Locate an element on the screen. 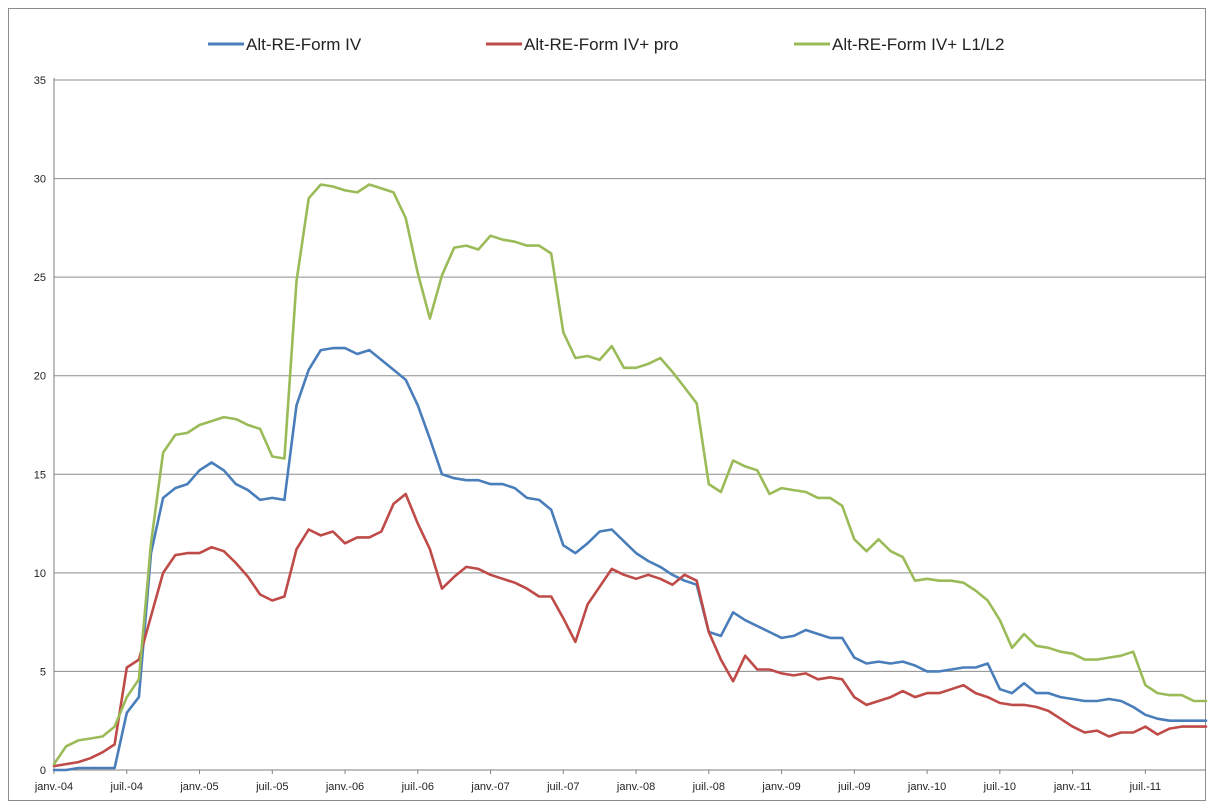 The height and width of the screenshot is (809, 1214). x-tick-label: janv.-11 is located at coordinates (1072, 787).